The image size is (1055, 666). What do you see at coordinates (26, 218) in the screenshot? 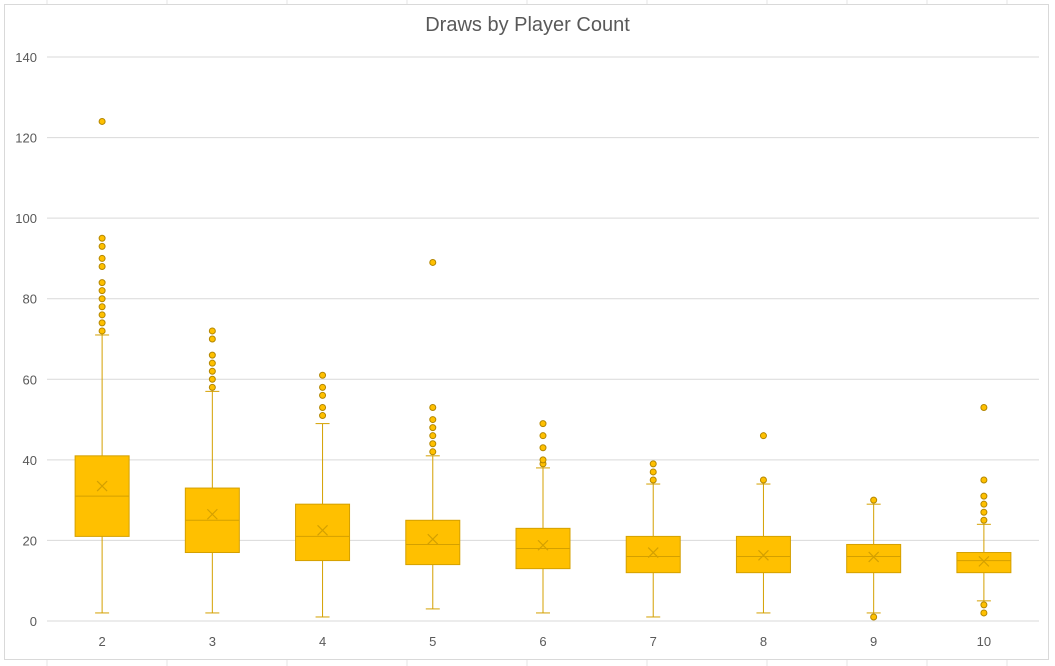
I see `y-tick-label: 100` at bounding box center [26, 218].